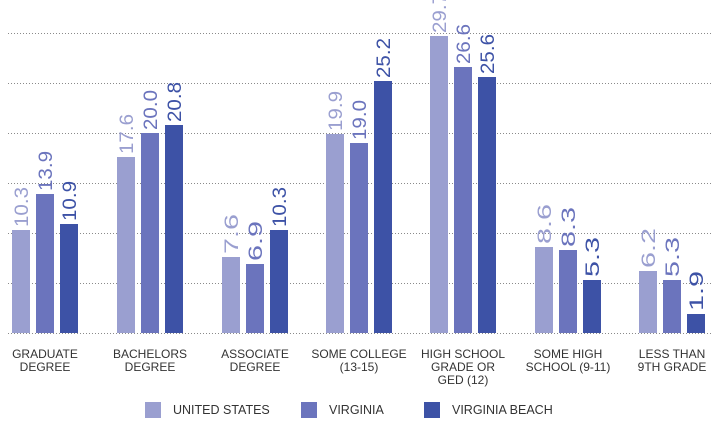 Image resolution: width=721 pixels, height=426 pixels. I want to click on value-label: 19.9, so click(336, 111).